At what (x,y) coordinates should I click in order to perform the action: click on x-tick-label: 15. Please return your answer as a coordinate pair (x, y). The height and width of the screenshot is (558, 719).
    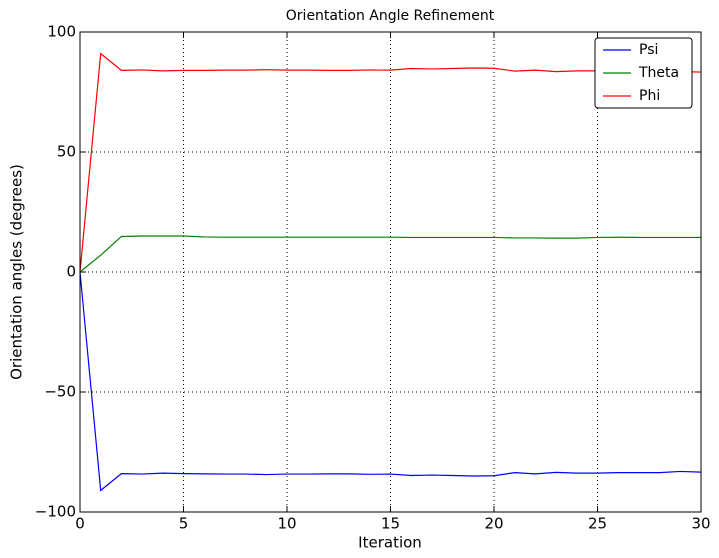
    Looking at the image, I should click on (390, 524).